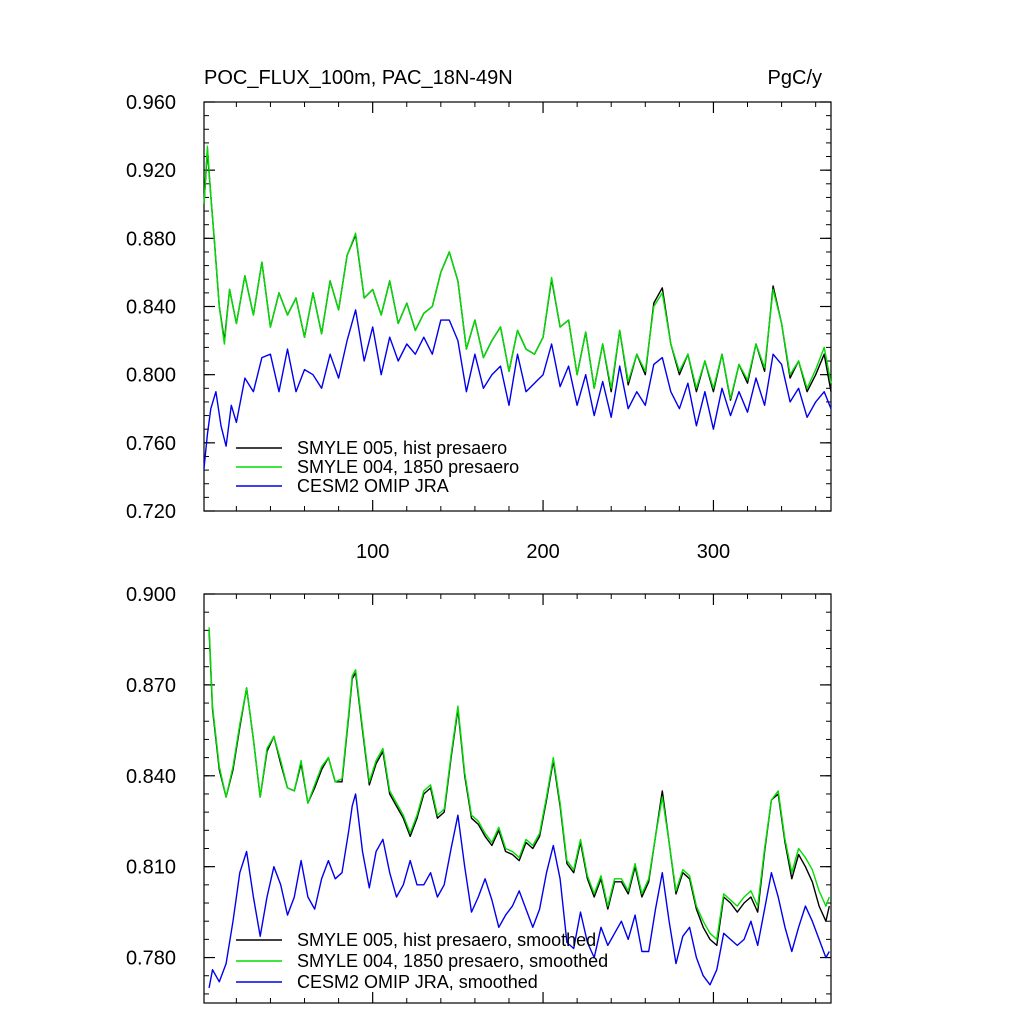  I want to click on legend-label: SMYLE 005, hist presaero, smoothed, so click(446, 940).